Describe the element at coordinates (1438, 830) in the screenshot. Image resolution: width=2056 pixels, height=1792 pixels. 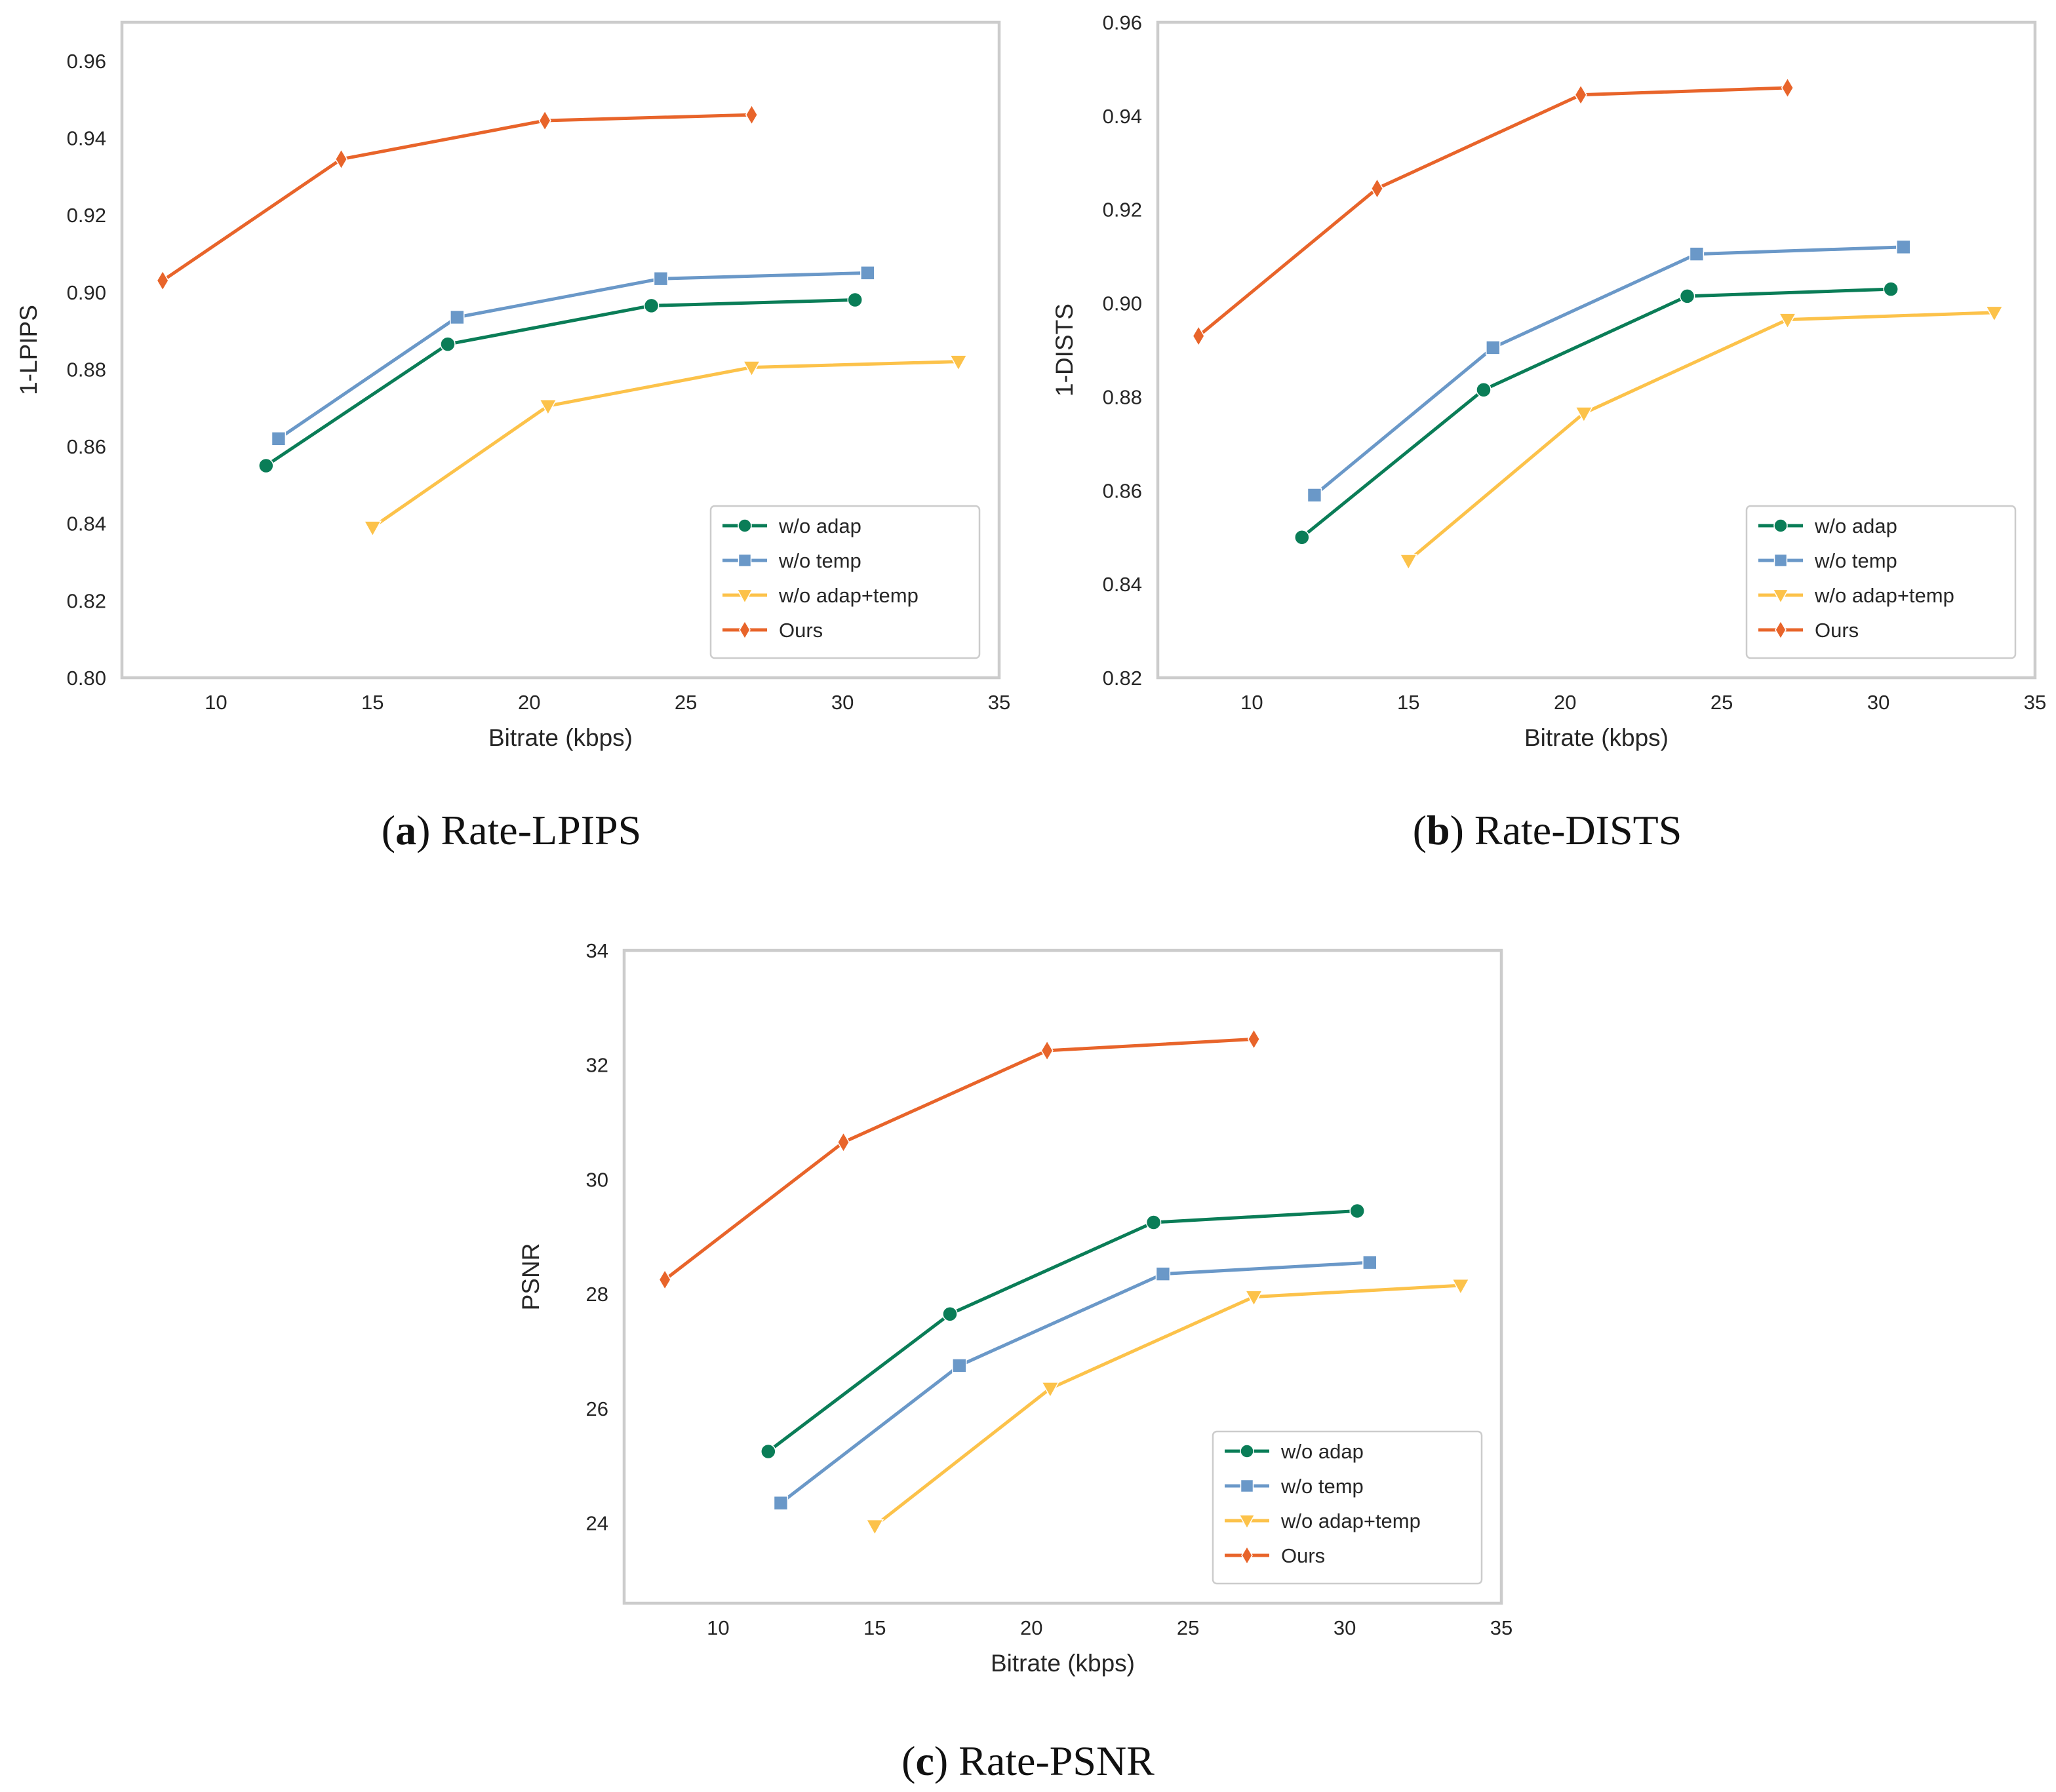
I see `caption-letter: b` at that location.